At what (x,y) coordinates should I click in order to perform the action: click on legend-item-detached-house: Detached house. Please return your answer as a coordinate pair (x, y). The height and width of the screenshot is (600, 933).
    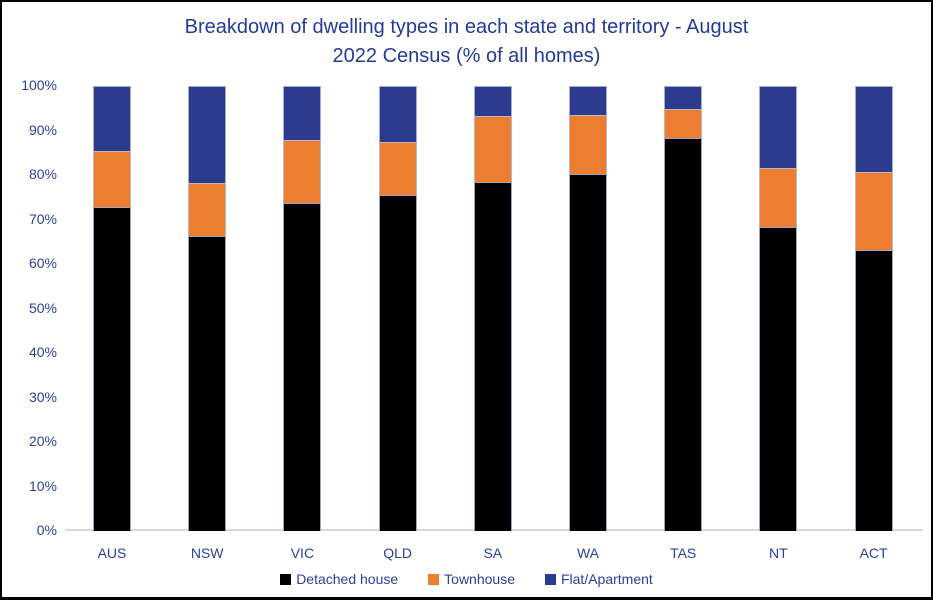
    Looking at the image, I should click on (339, 579).